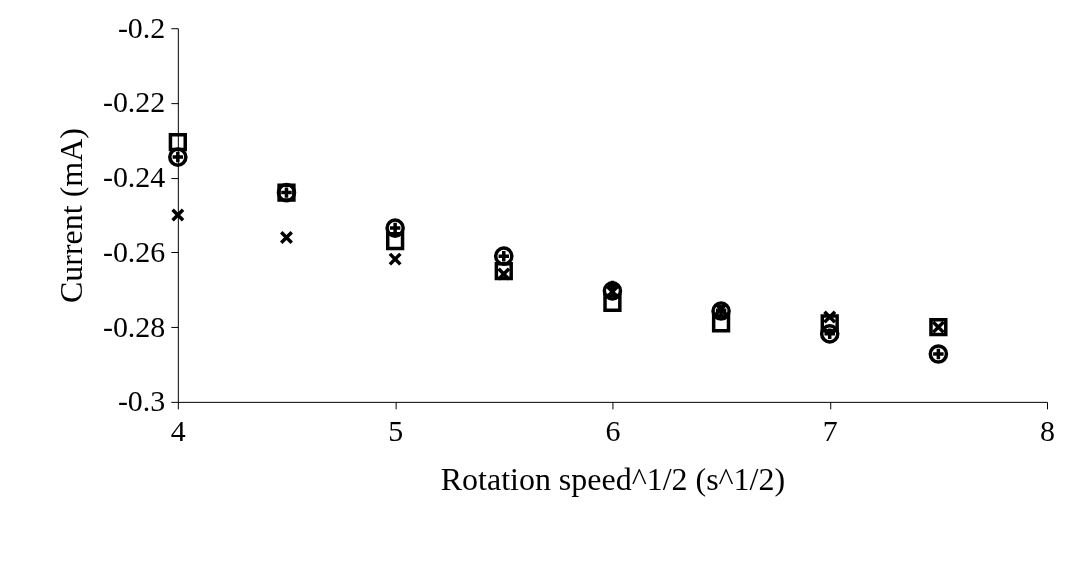 This screenshot has width=1068, height=561. What do you see at coordinates (134, 326) in the screenshot?
I see `y-tick-label: -0.28` at bounding box center [134, 326].